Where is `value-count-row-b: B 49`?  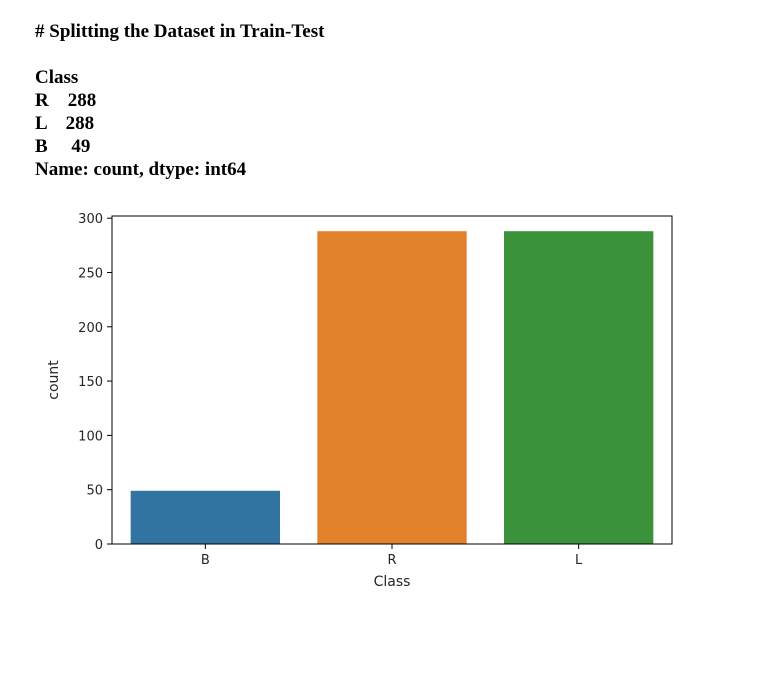 value-count-row-b: B 49 is located at coordinates (63, 146).